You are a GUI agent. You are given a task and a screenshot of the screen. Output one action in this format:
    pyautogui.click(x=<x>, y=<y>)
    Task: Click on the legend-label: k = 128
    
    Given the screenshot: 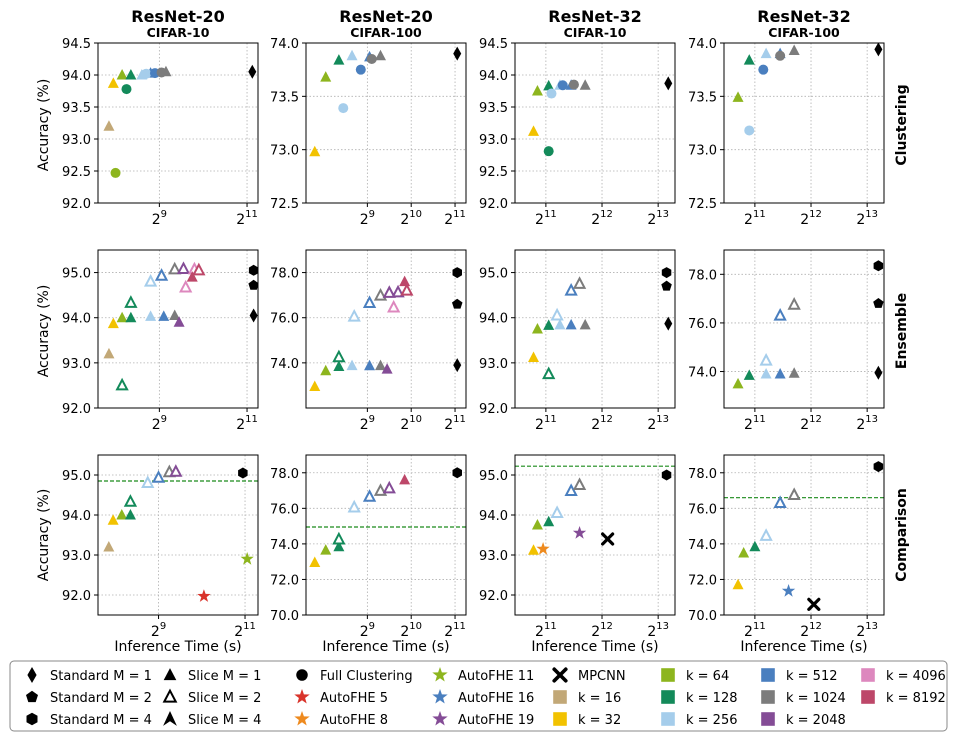 What is the action you would take?
    pyautogui.click(x=712, y=698)
    